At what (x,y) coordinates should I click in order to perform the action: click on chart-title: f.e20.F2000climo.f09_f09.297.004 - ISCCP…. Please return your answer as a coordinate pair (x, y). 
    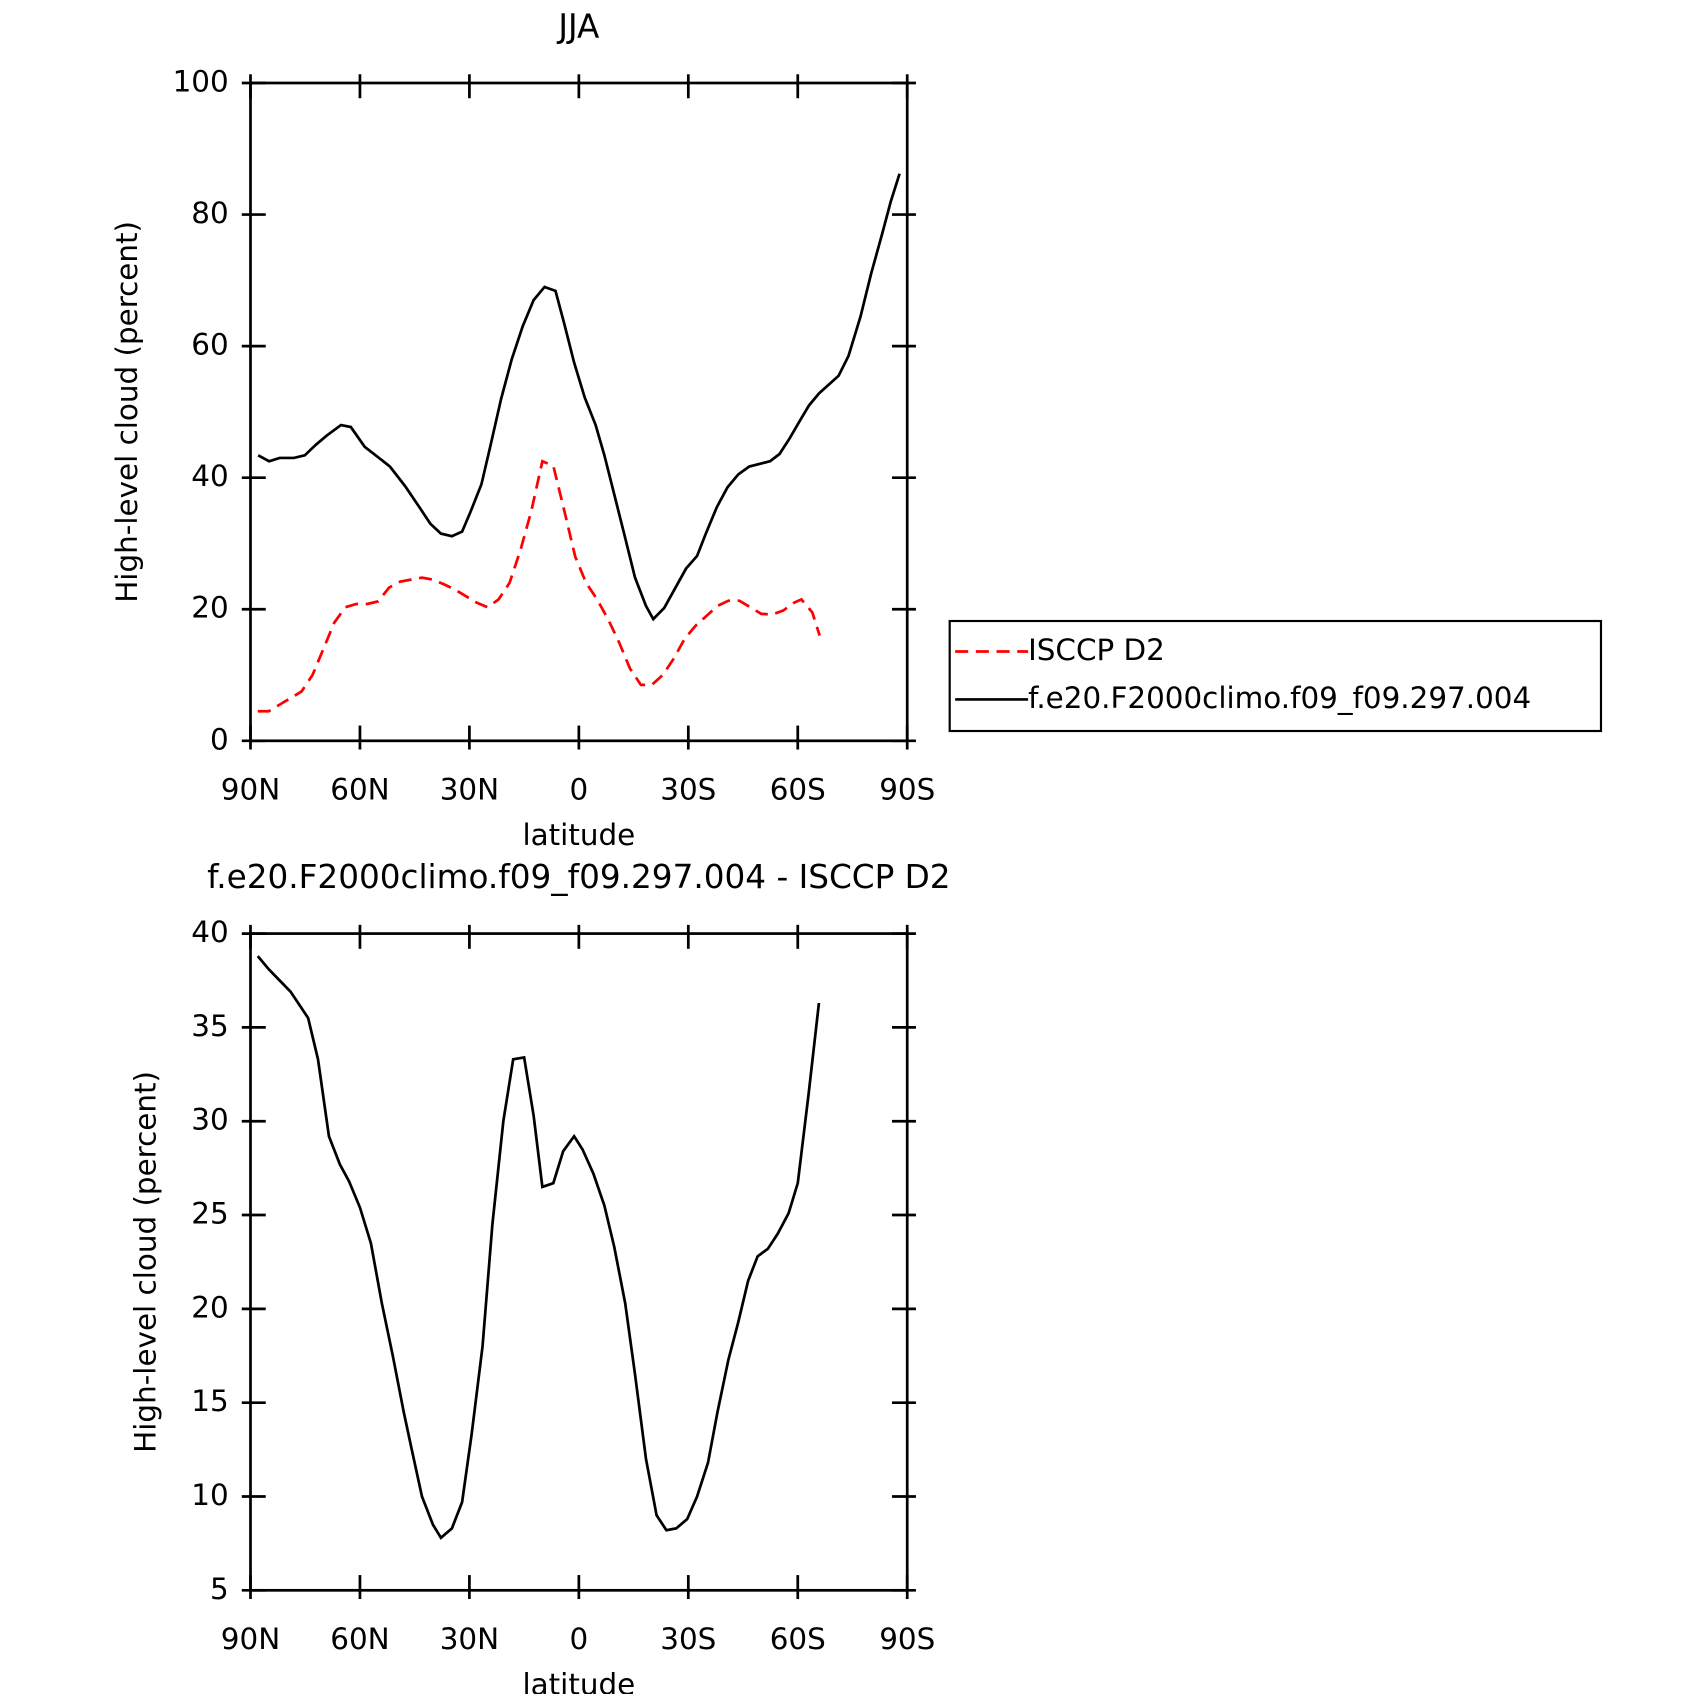
    Looking at the image, I should click on (578, 877).